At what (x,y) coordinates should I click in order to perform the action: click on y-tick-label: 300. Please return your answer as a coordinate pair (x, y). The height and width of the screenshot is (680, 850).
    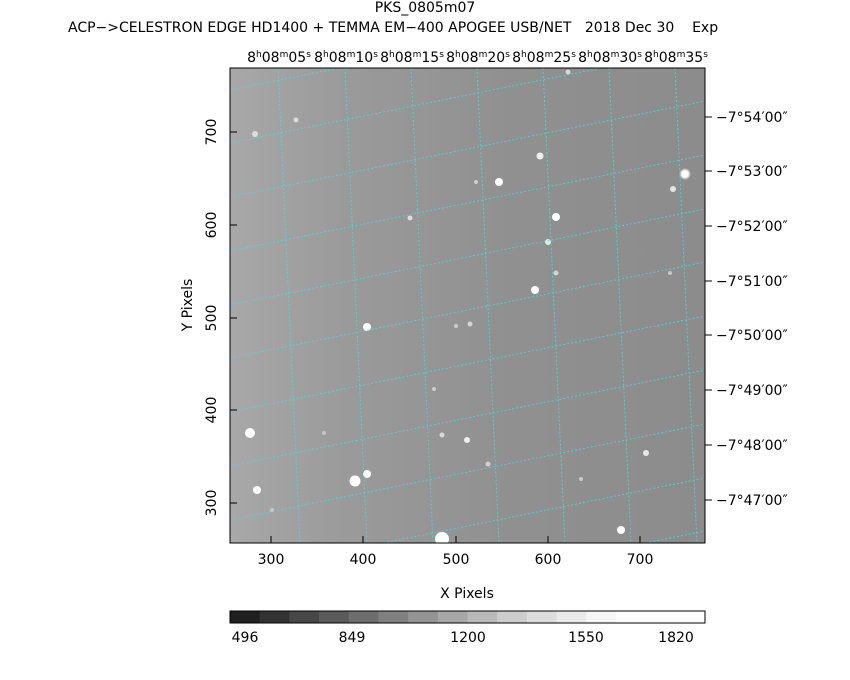
    Looking at the image, I should click on (212, 503).